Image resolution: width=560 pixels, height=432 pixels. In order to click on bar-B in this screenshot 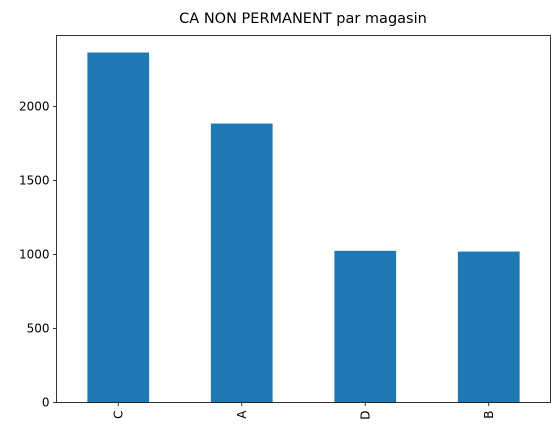, I will do `click(489, 327)`.